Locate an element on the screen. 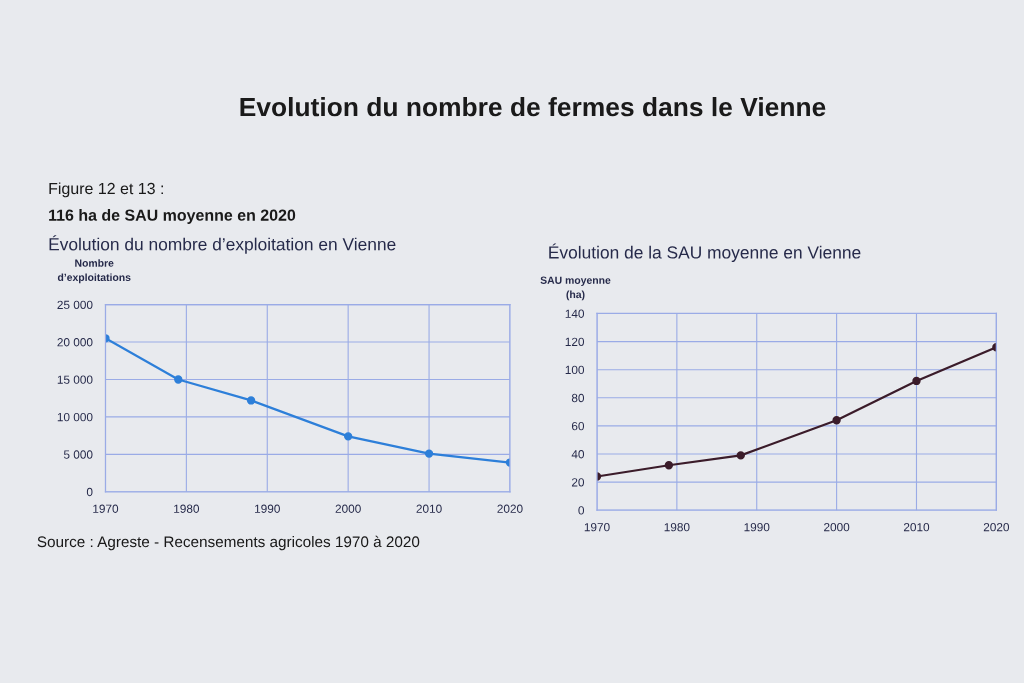  y-tick-label: 80 is located at coordinates (578, 398).